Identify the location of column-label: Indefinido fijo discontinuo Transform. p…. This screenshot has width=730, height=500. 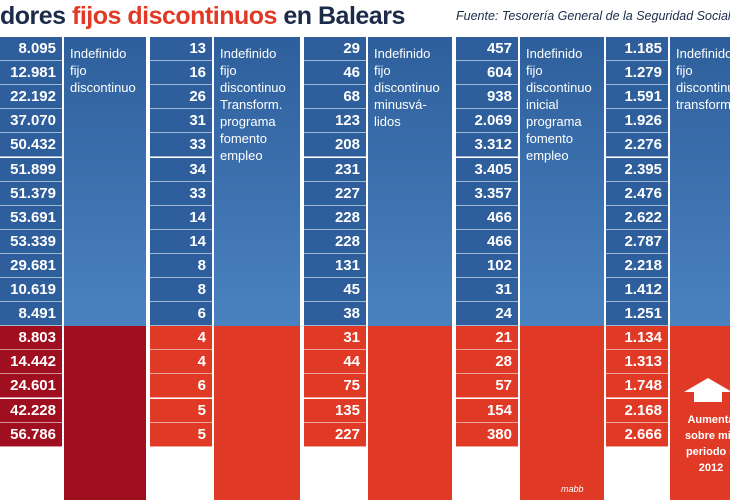
(253, 104).